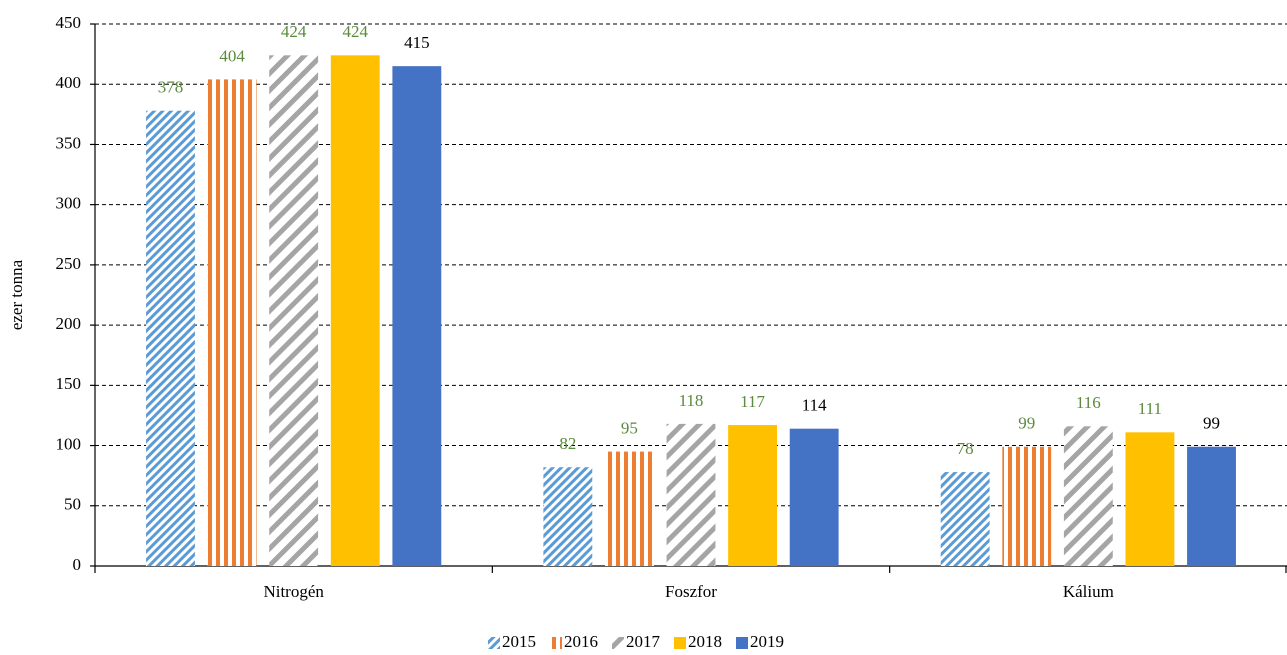 The width and height of the screenshot is (1287, 655). What do you see at coordinates (293, 591) in the screenshot?
I see `x-tick-label: Nitrogén` at bounding box center [293, 591].